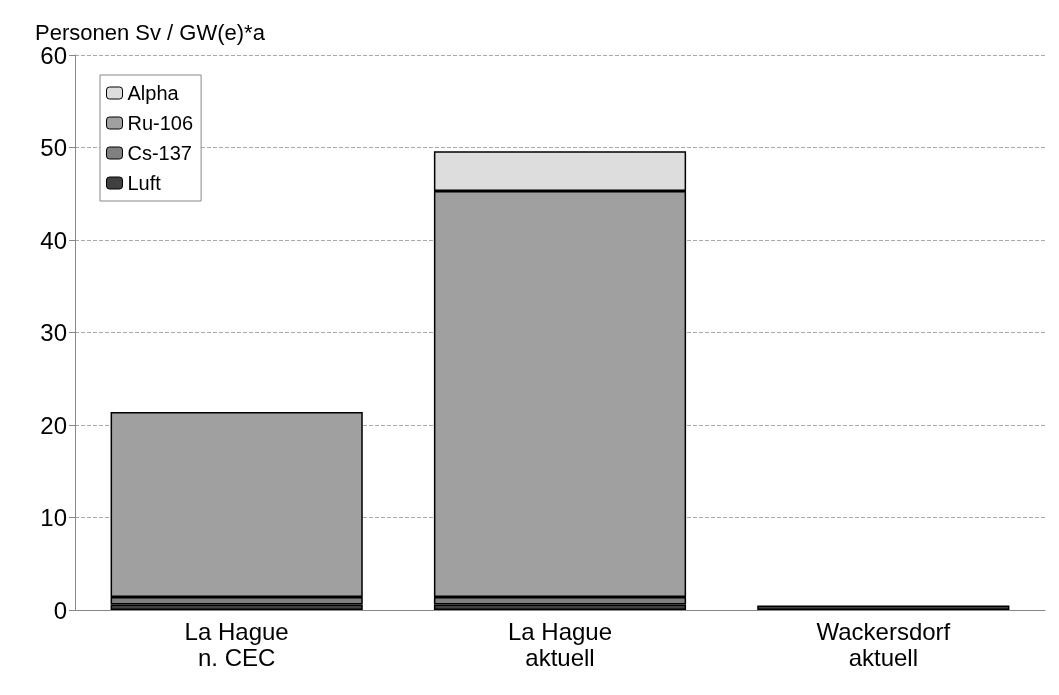 The image size is (1059, 695). What do you see at coordinates (236, 644) in the screenshot?
I see `x-tick-label: La Hague n. CEC` at bounding box center [236, 644].